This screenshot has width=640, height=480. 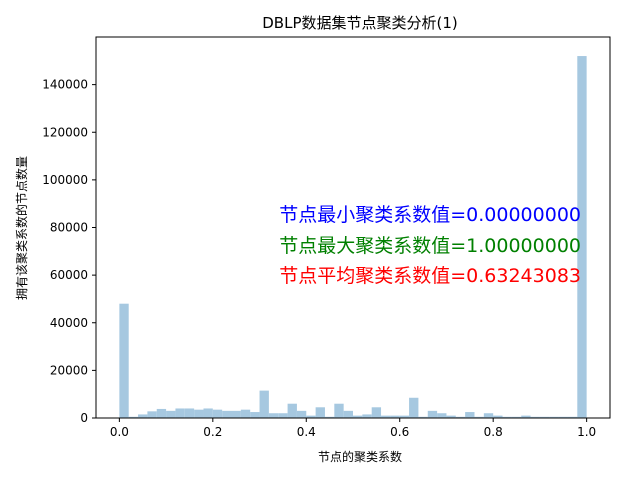 I want to click on x-axis-label: 节点的聚类系数, so click(x=360, y=456).